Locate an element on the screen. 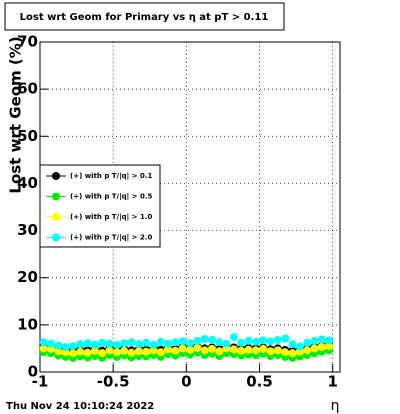 This screenshot has height=414, width=400. x-tick-label: 1 is located at coordinates (332, 382).